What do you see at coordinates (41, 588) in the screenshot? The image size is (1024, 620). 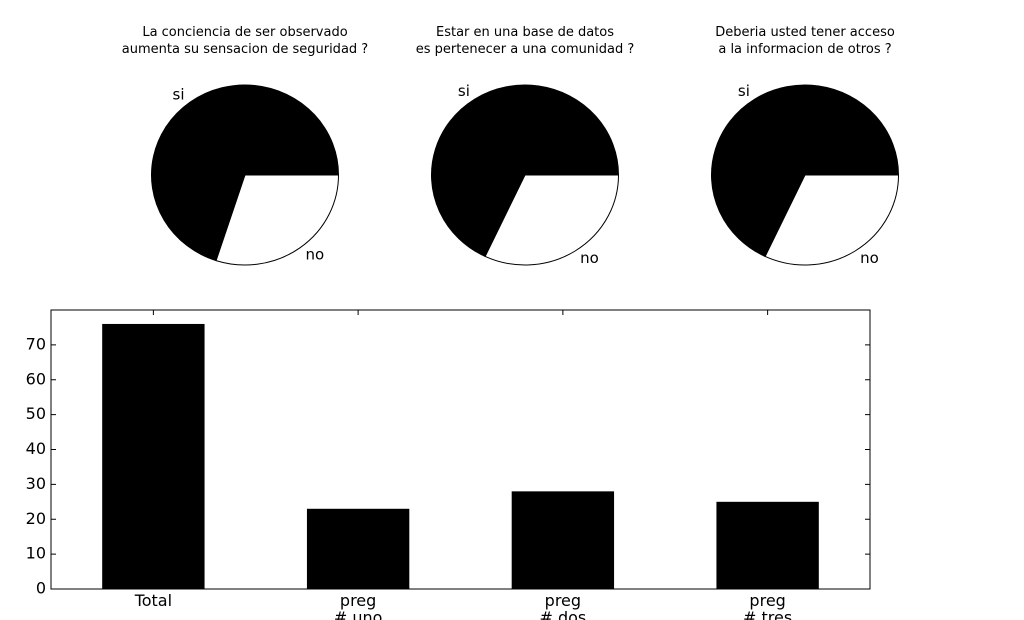 I see `y-tick-label: 0` at bounding box center [41, 588].